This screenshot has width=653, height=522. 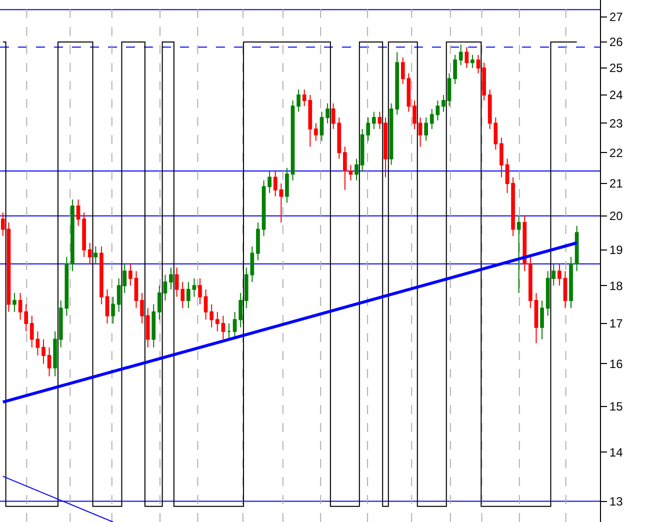 I want to click on y-tick-label: 15, so click(x=616, y=407).